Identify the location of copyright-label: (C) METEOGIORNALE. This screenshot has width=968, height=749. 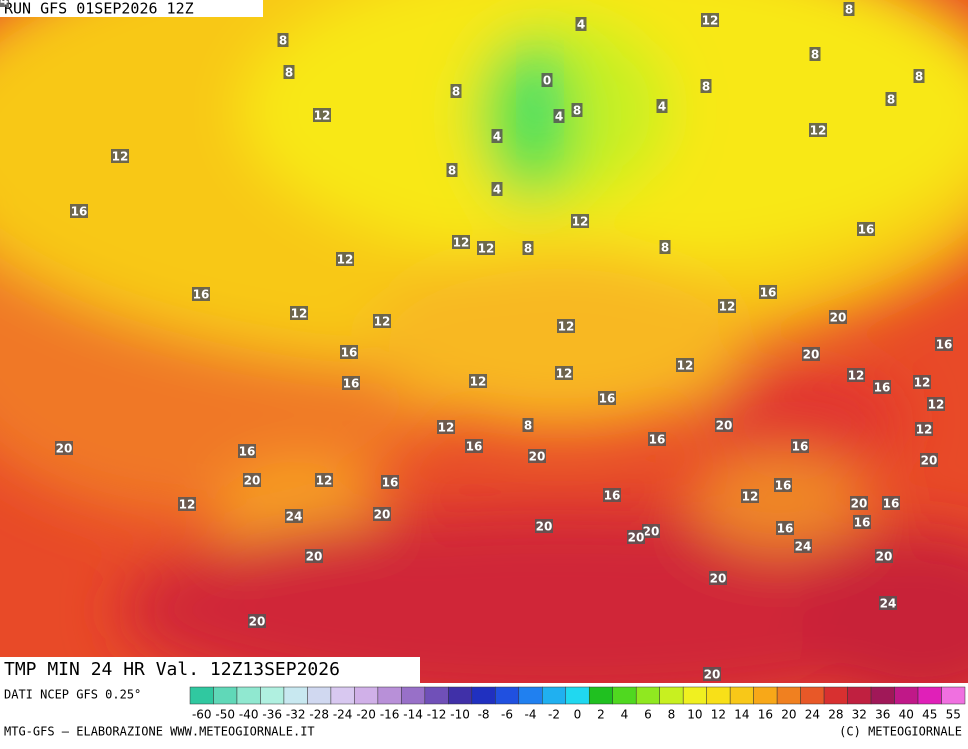
(900, 732).